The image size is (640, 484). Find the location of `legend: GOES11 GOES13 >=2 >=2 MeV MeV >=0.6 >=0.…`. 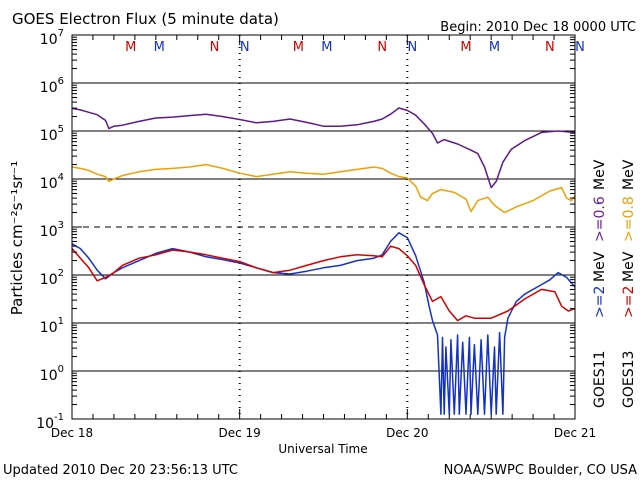

legend: GOES11 GOES13 >=2 >=2 MeV MeV >=0.6 >=0.… is located at coordinates (614, 283).